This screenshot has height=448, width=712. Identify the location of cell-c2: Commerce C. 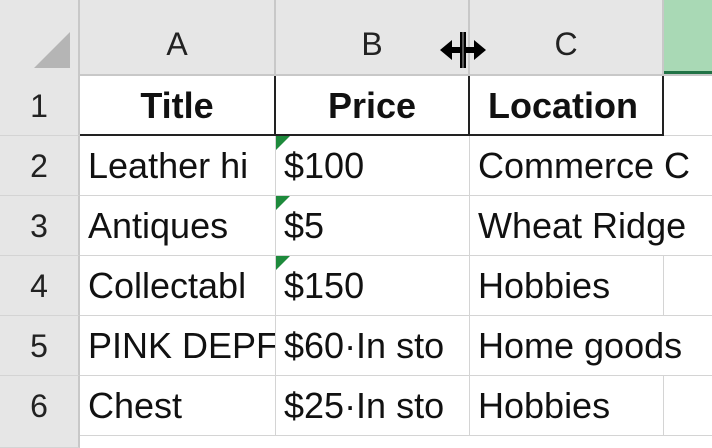
(591, 166).